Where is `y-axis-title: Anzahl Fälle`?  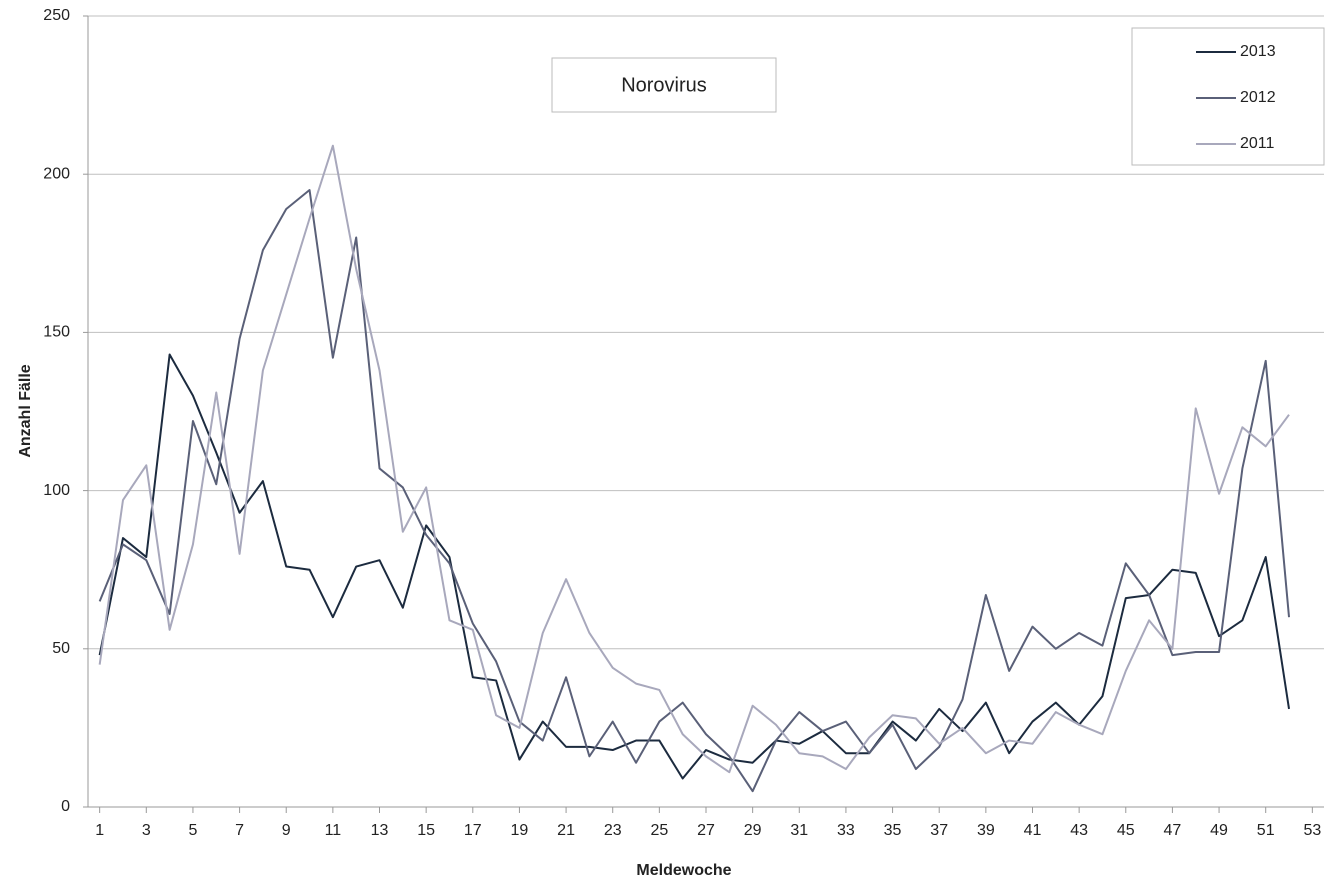
y-axis-title: Anzahl Fälle is located at coordinates (25, 410).